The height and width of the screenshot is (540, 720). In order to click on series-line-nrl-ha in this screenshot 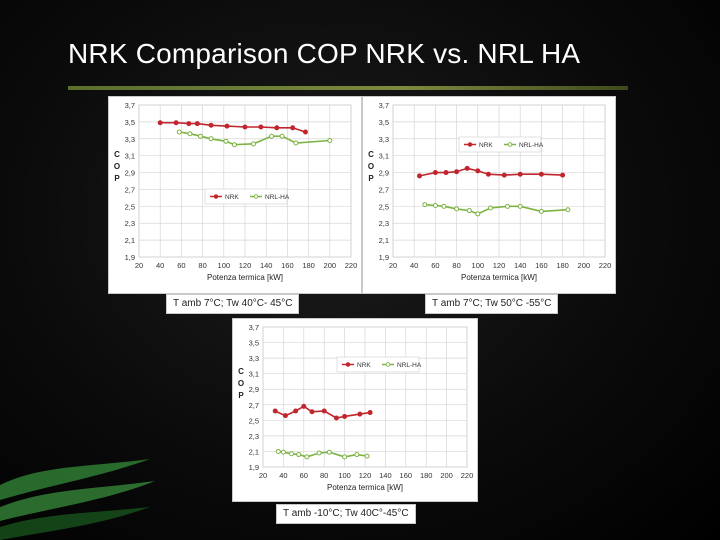, I will do `click(323, 454)`.